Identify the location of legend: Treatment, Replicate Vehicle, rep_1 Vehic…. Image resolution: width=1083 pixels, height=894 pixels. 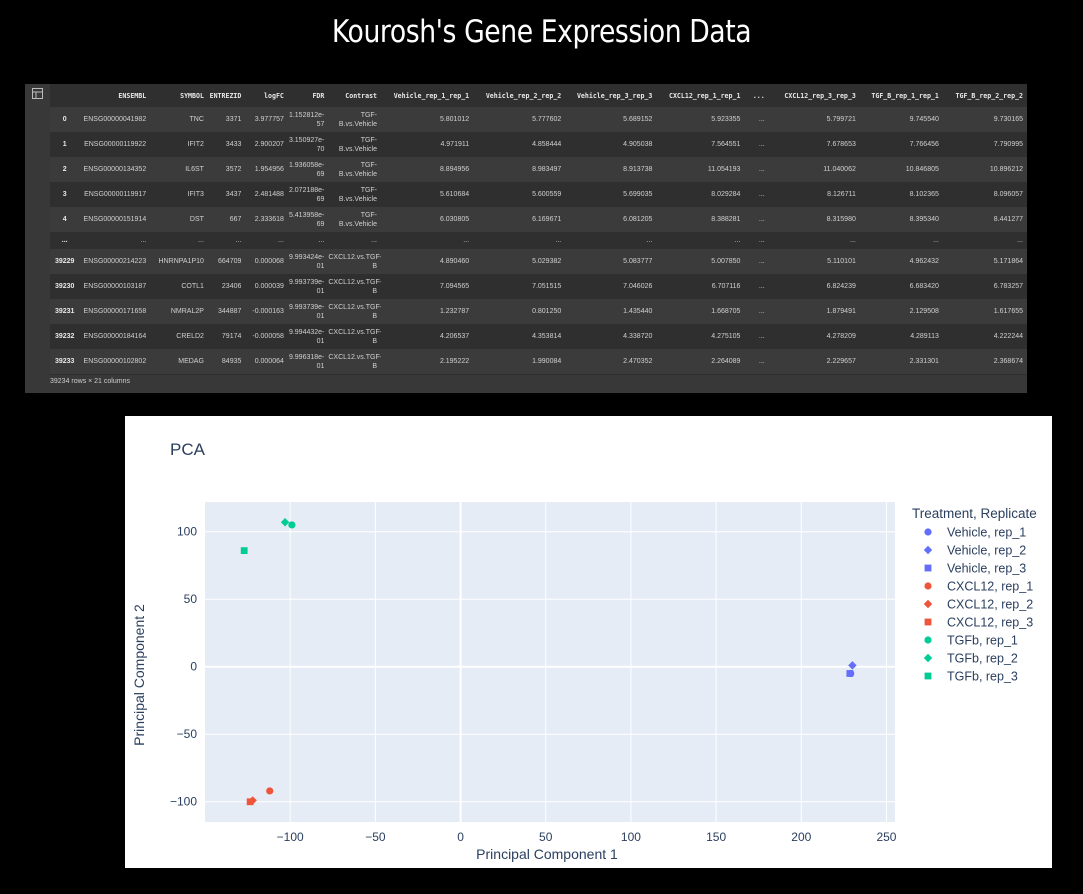
(974, 595).